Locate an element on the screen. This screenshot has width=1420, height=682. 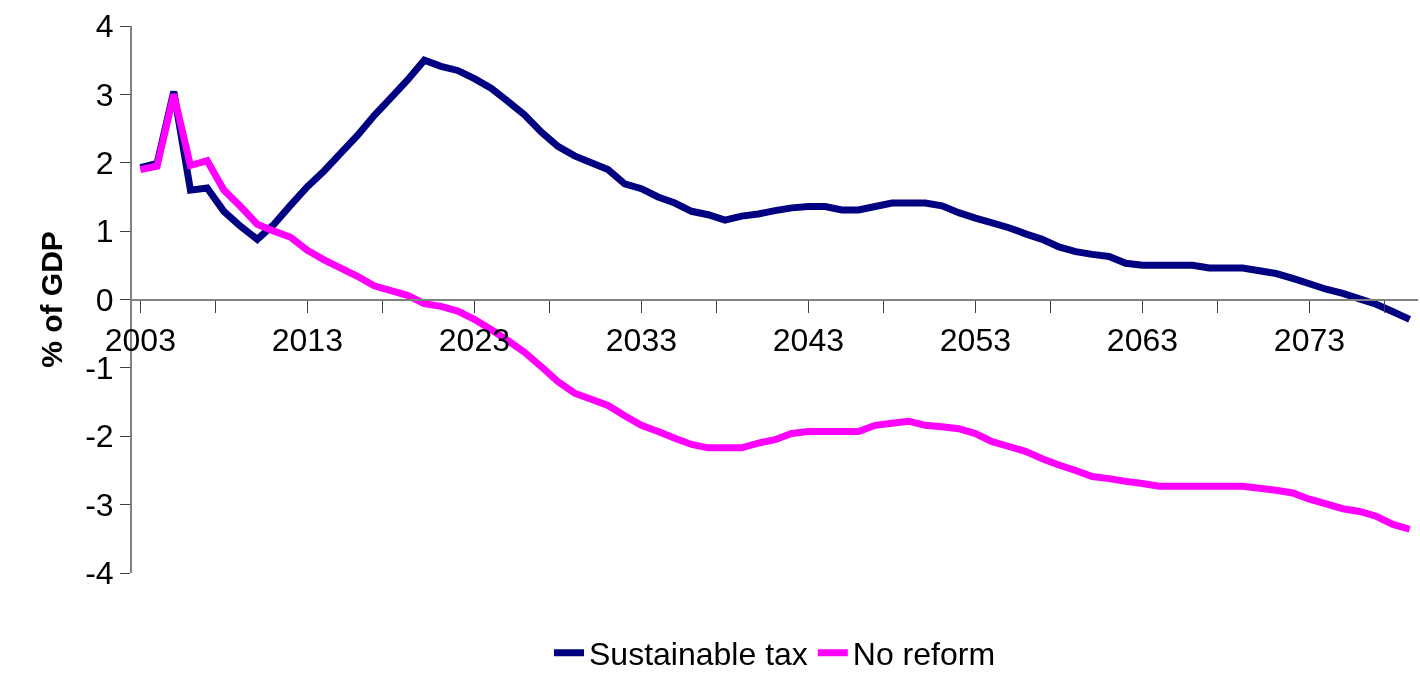
x-tick-label: 2073 is located at coordinates (1309, 339).